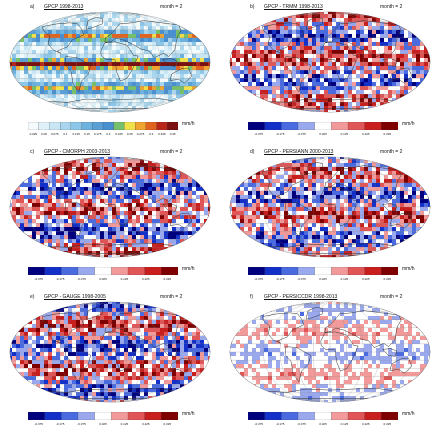 Image resolution: width=440 pixels, height=440 pixels. Describe the element at coordinates (252, 7) in the screenshot. I see `panel-label: b)` at that location.